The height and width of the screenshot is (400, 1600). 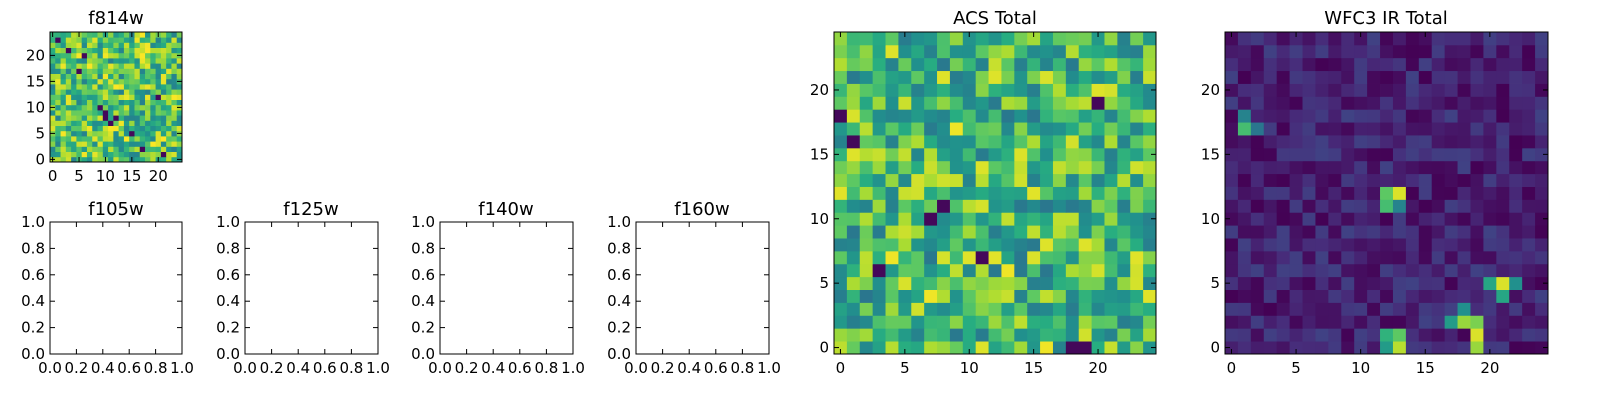 What do you see at coordinates (310, 209) in the screenshot?
I see `panel-title-f125w: f125w` at bounding box center [310, 209].